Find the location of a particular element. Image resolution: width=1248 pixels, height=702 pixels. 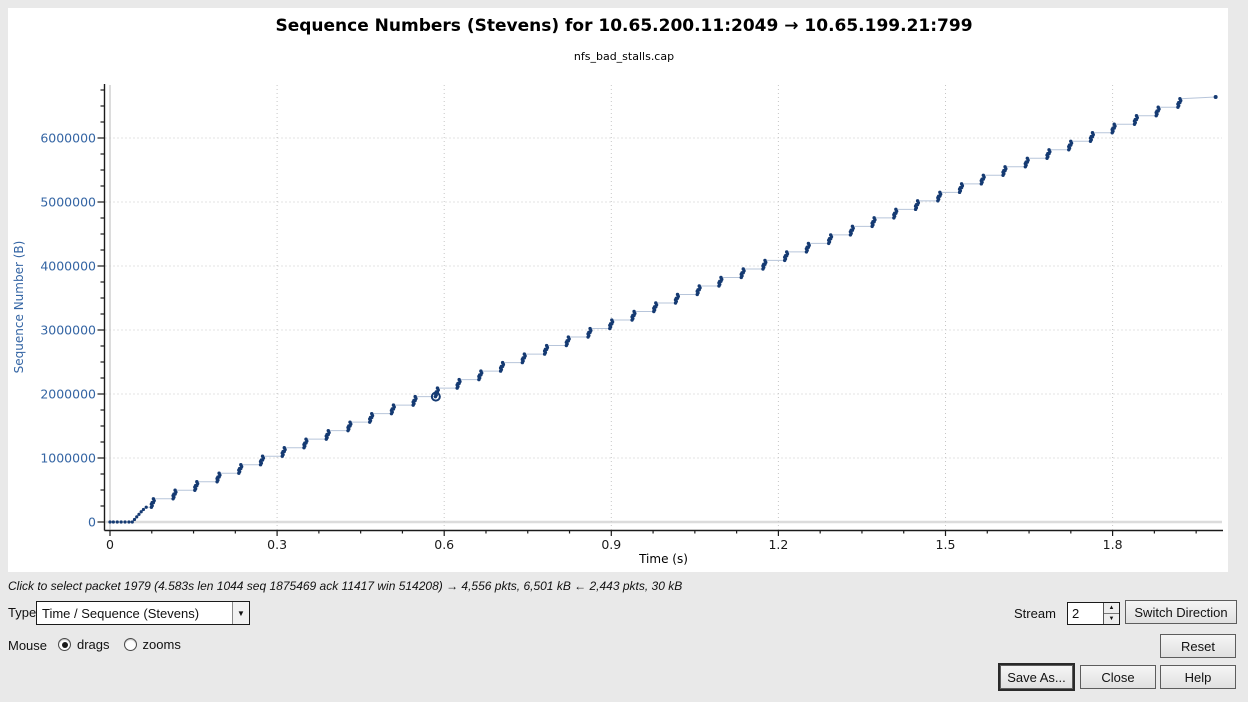

stream-spin-buttons: ▲ ▼ is located at coordinates (1111, 613).